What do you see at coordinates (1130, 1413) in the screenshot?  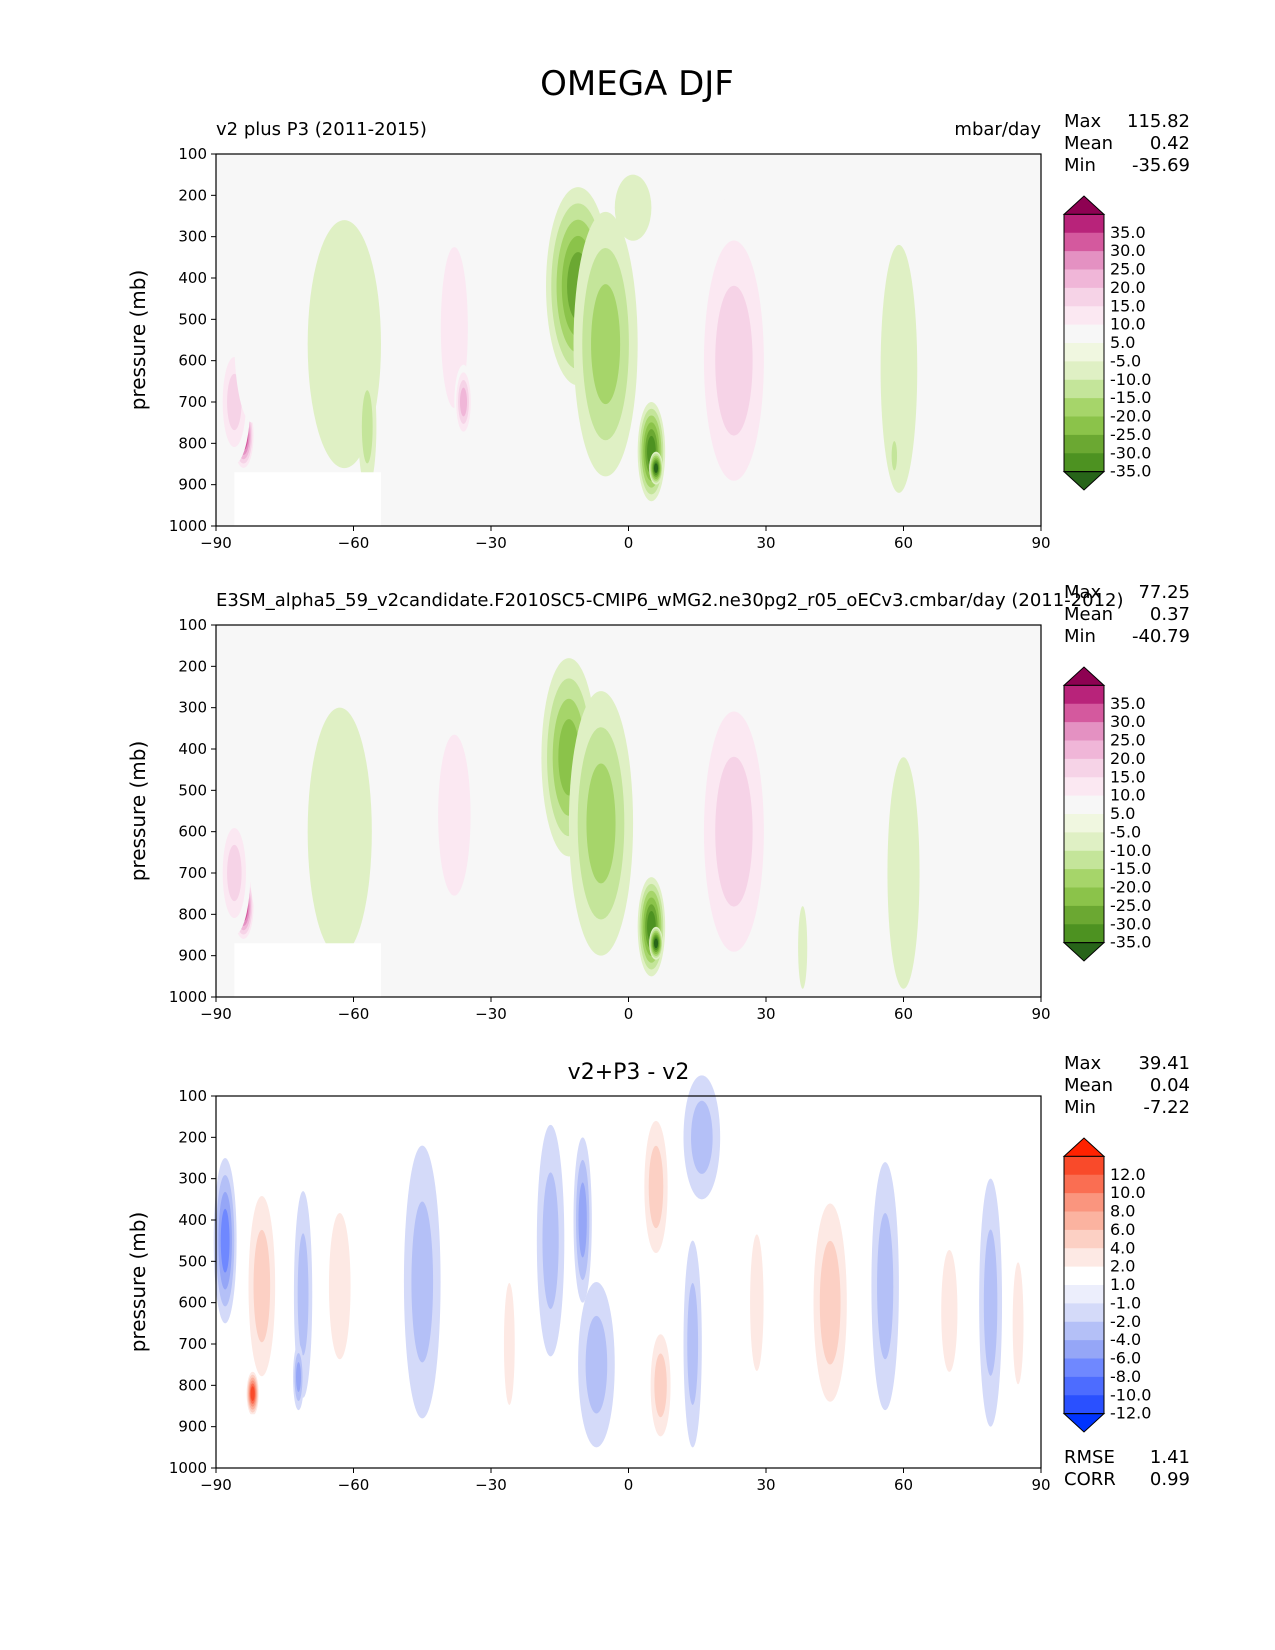 I see `colorbar-tick-label: -12.0` at bounding box center [1130, 1413].